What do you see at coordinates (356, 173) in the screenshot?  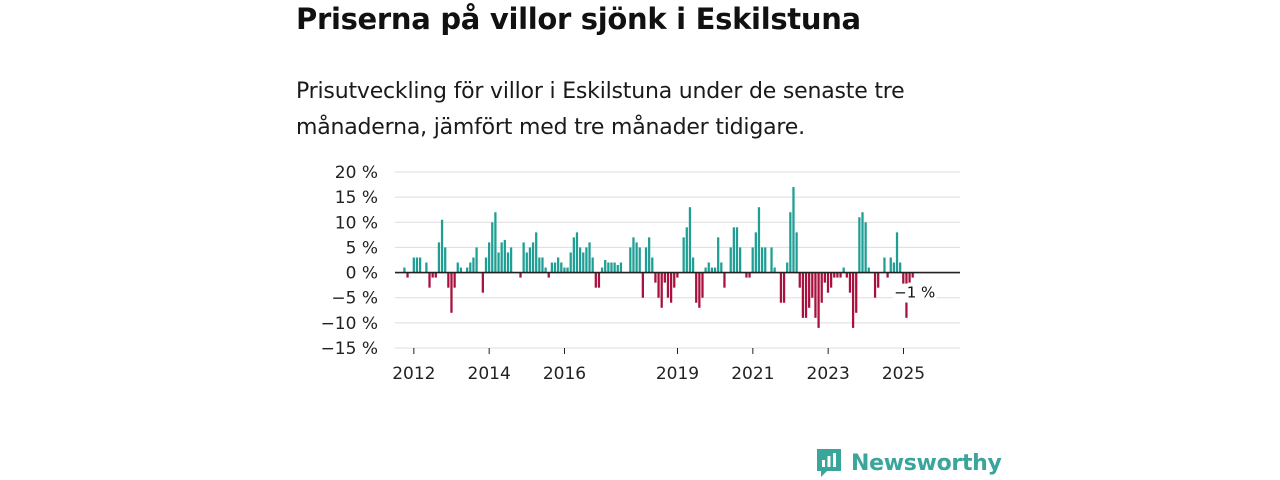 I see `y-tick-label: 20 %` at bounding box center [356, 173].